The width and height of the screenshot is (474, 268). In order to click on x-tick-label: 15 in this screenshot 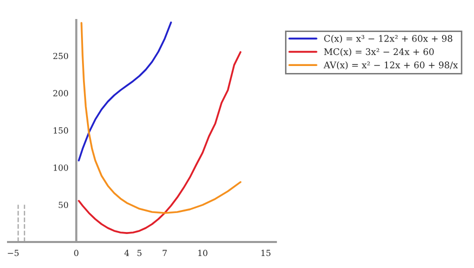, I will do `click(265, 253)`.